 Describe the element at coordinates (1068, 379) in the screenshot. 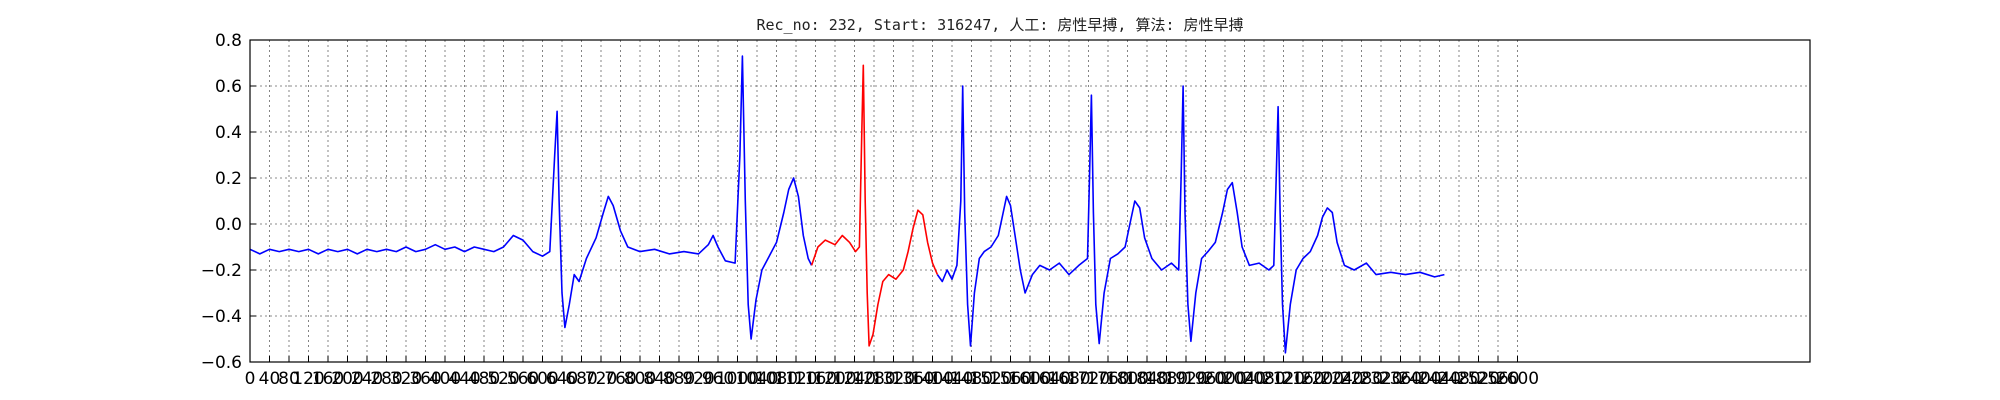

I see `x-tick-label: 1680` at that location.